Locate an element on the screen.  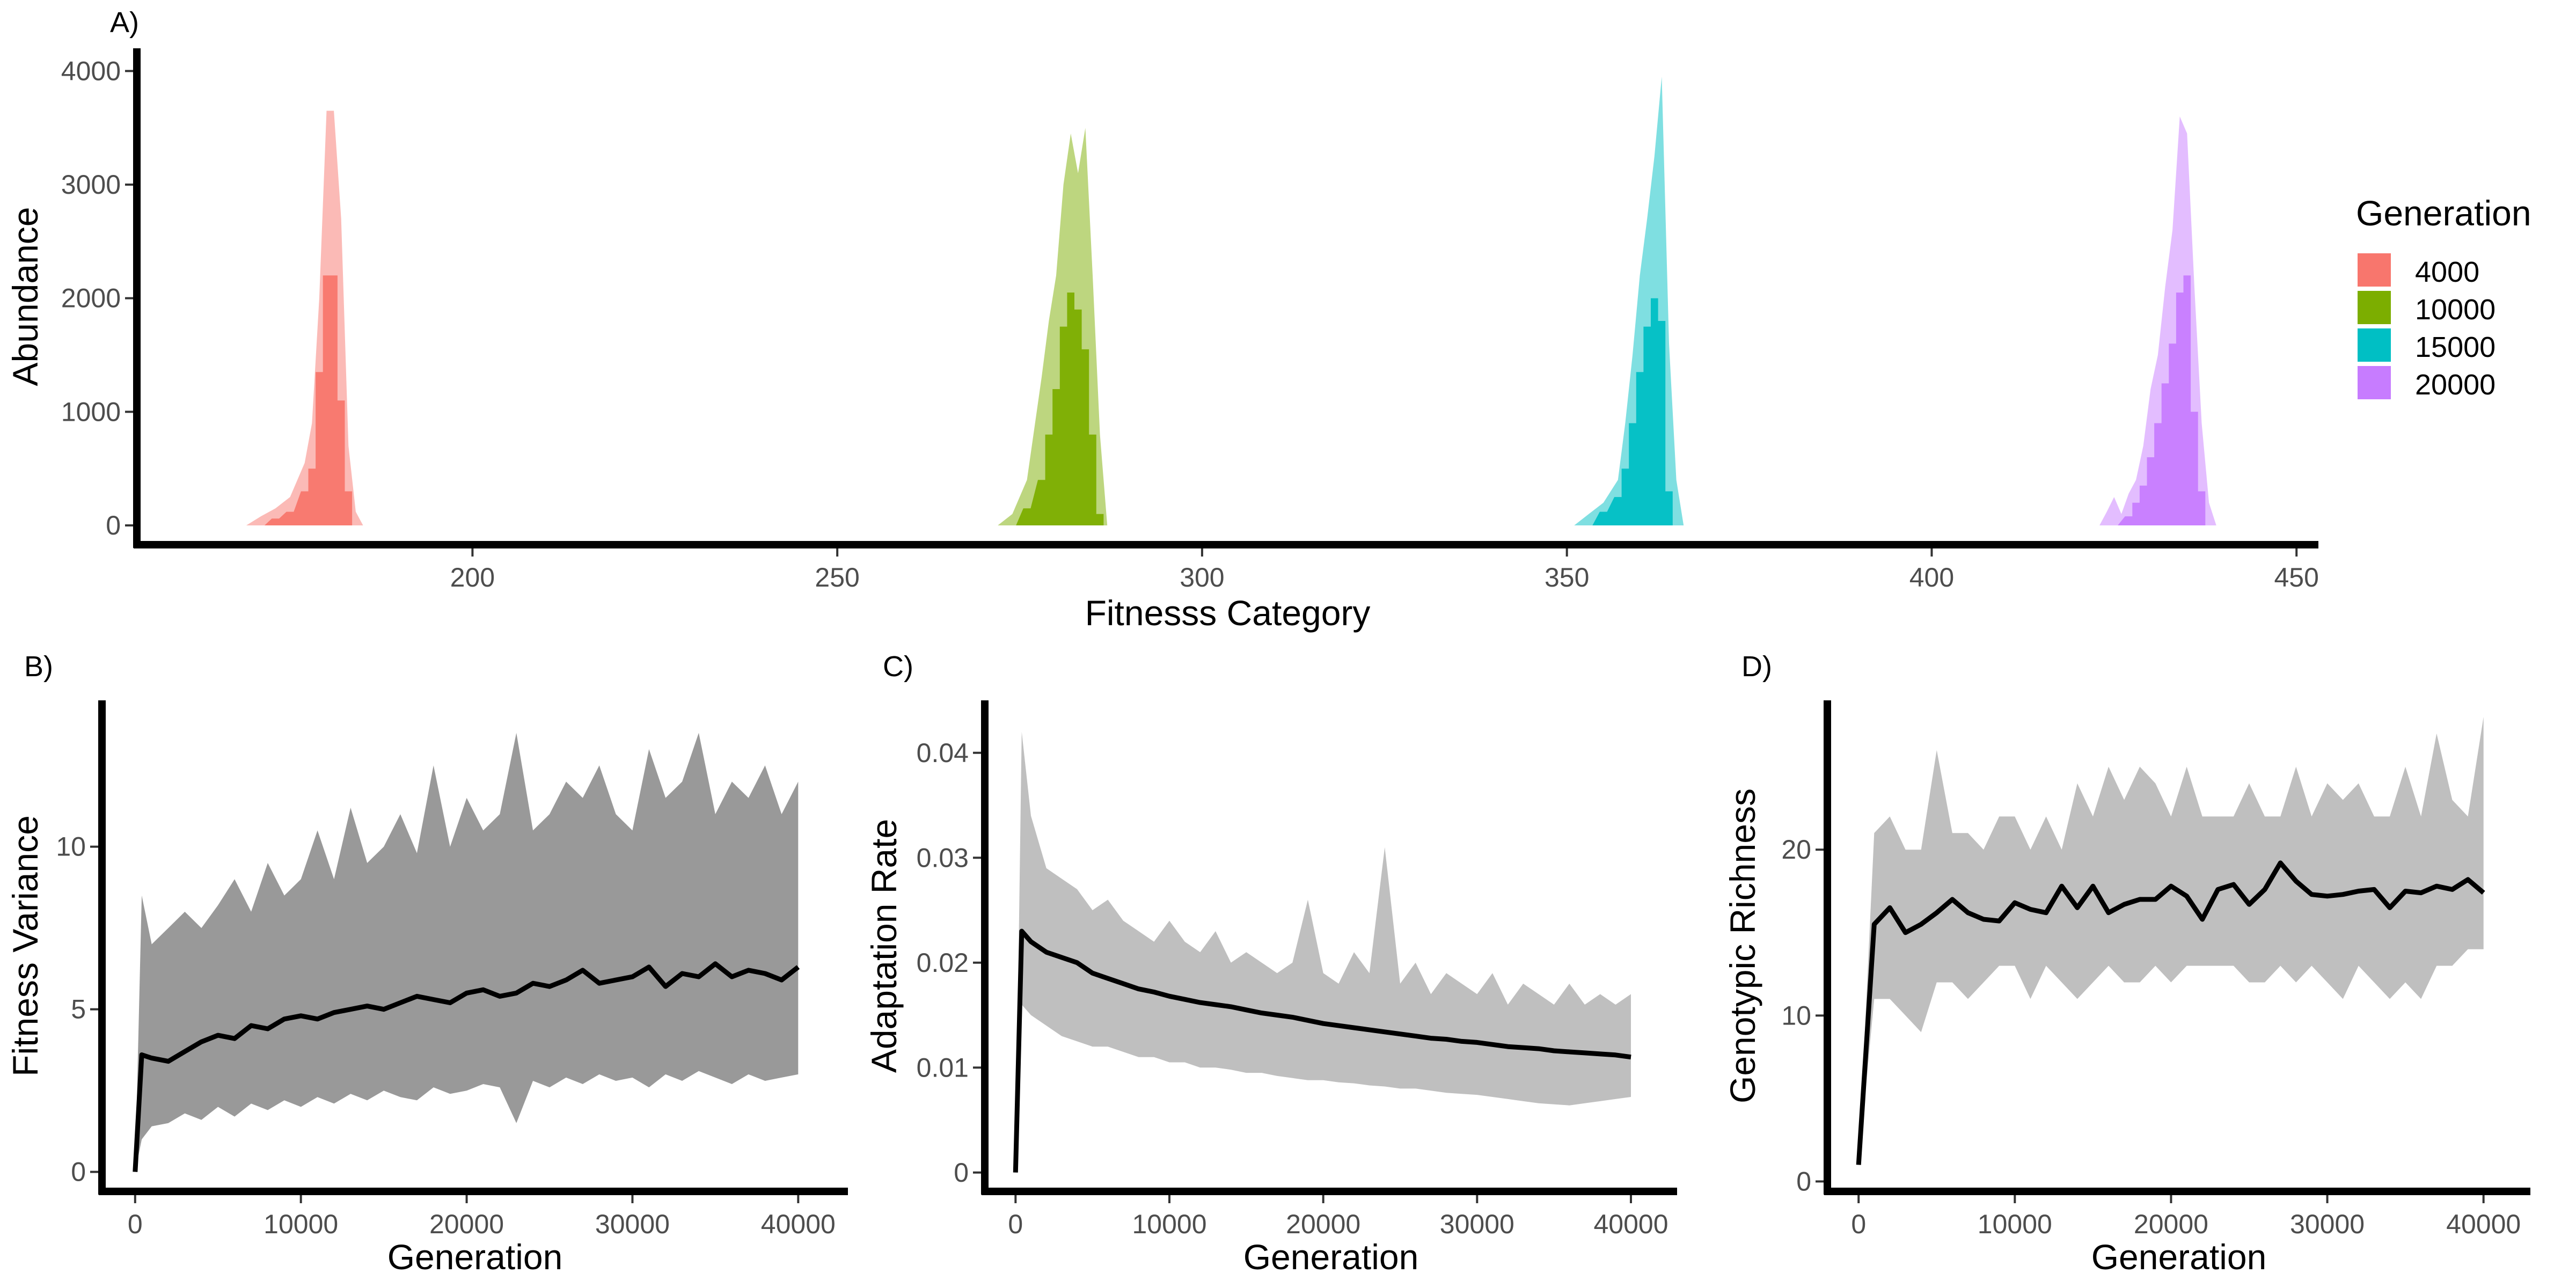
panel-d-range-band is located at coordinates (2171, 940).